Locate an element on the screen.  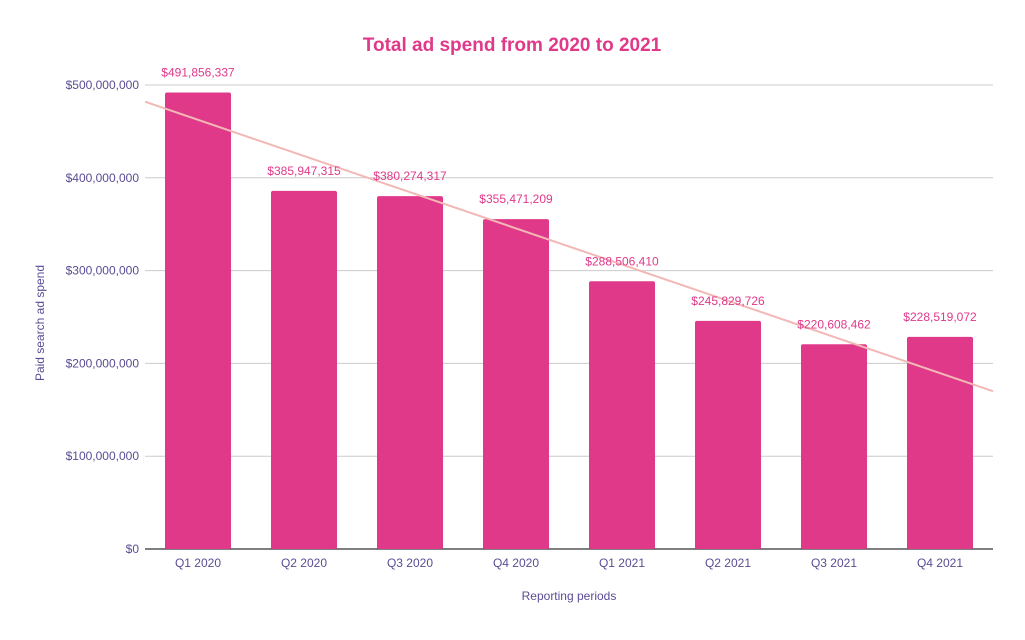
data-label: $288,506,410 is located at coordinates (622, 261).